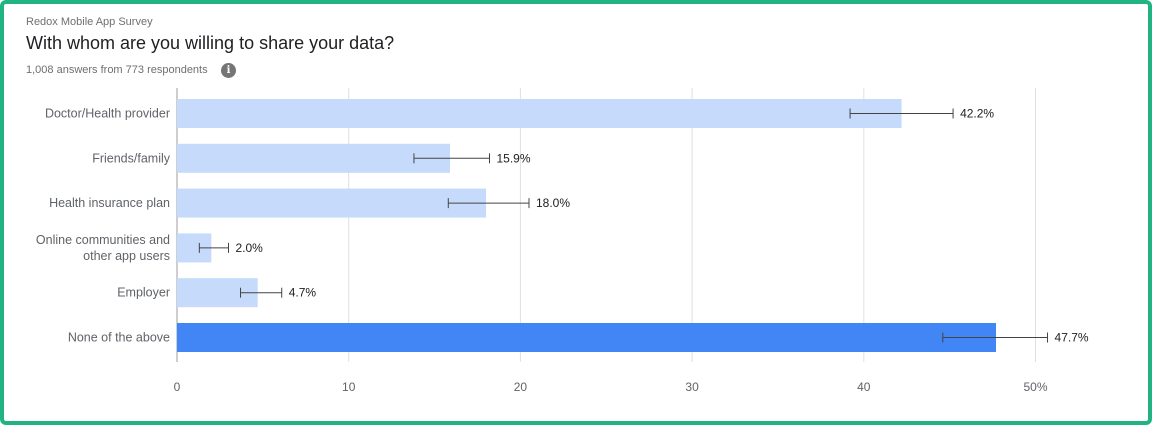 This screenshot has width=1152, height=425. Describe the element at coordinates (513, 158) in the screenshot. I see `data-label: 15.9%` at that location.